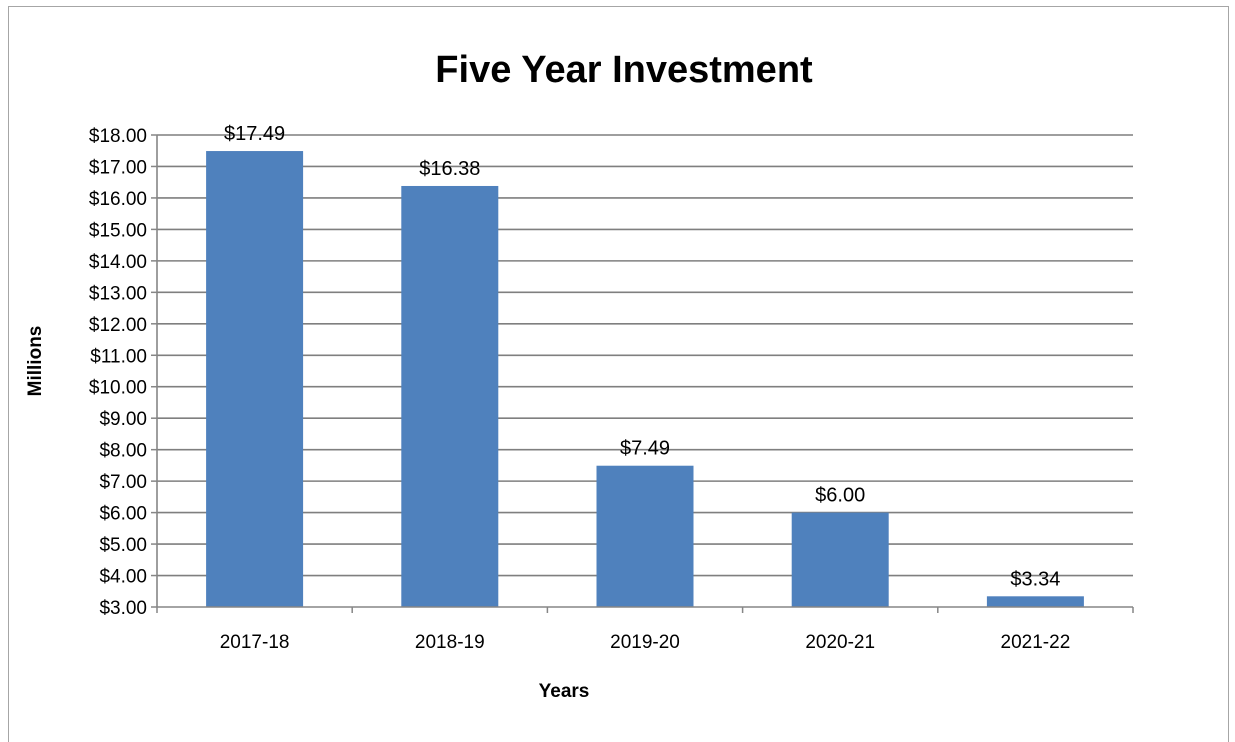 Image resolution: width=1235 pixels, height=742 pixels. What do you see at coordinates (123, 482) in the screenshot?
I see `y-tick-label: $7.00` at bounding box center [123, 482].